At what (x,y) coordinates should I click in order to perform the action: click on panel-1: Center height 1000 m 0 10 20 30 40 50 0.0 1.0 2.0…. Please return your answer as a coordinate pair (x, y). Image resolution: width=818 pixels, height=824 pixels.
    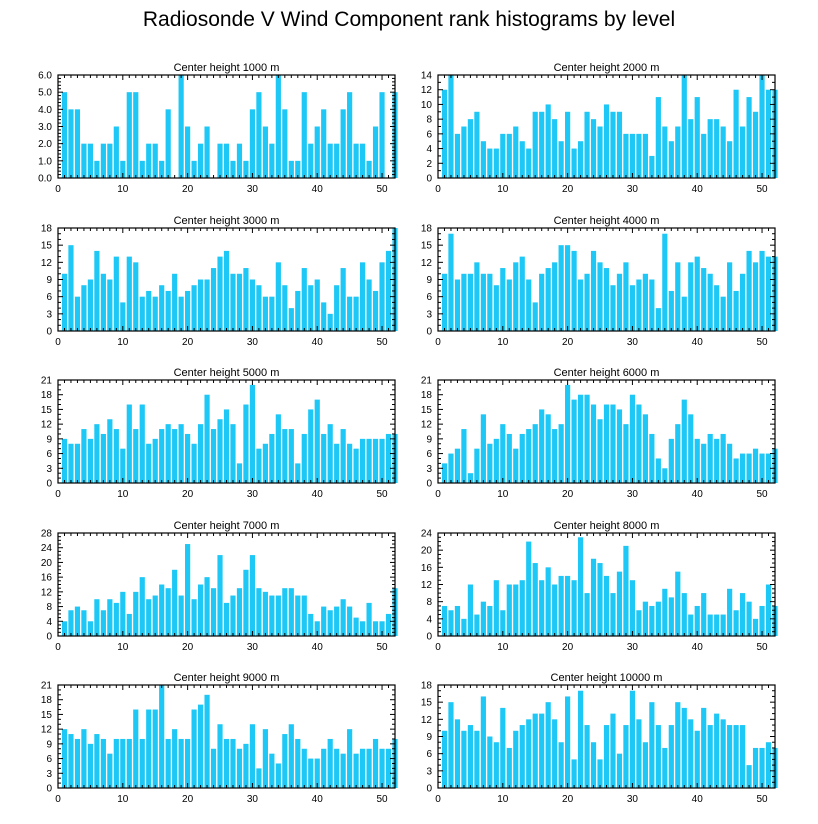
    Looking at the image, I should click on (218, 128).